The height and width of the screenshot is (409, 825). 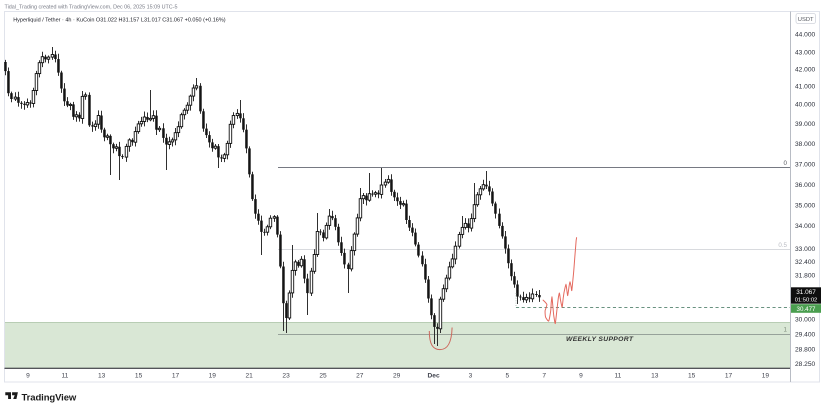 I want to click on svg-text: 27, so click(x=360, y=376).